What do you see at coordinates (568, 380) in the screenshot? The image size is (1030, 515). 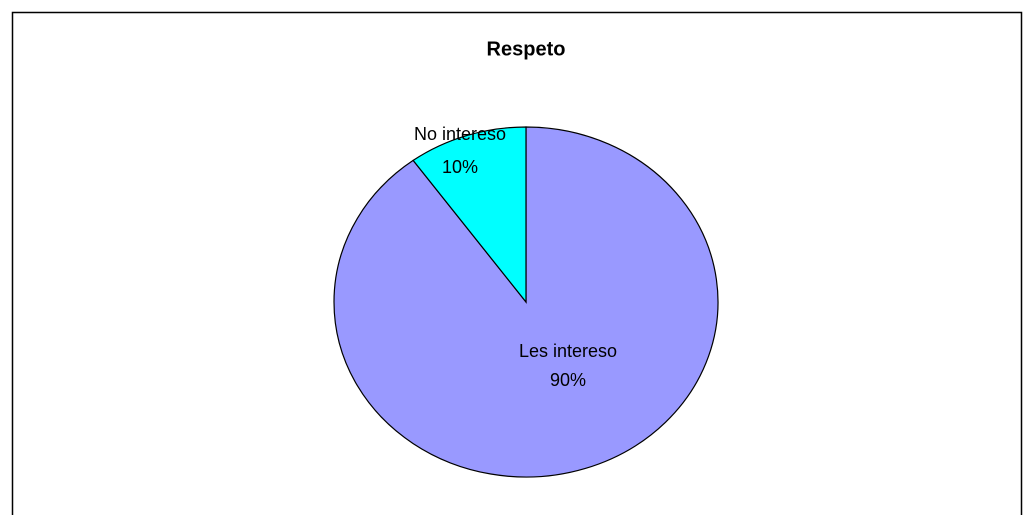 I see `slice-value-label: 90%` at bounding box center [568, 380].